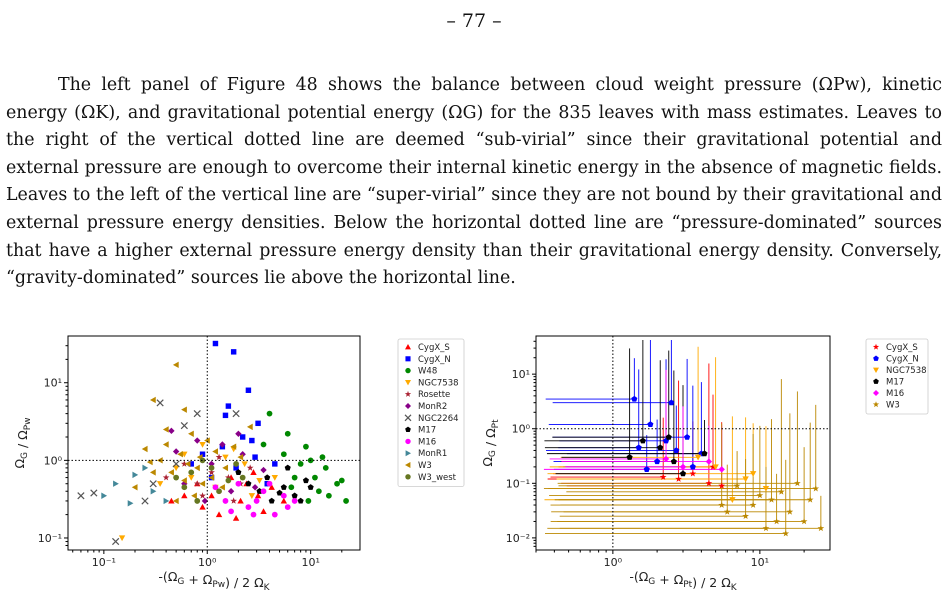 This screenshot has width=948, height=597. Describe the element at coordinates (427, 372) in the screenshot. I see `legend-label: W48` at that location.